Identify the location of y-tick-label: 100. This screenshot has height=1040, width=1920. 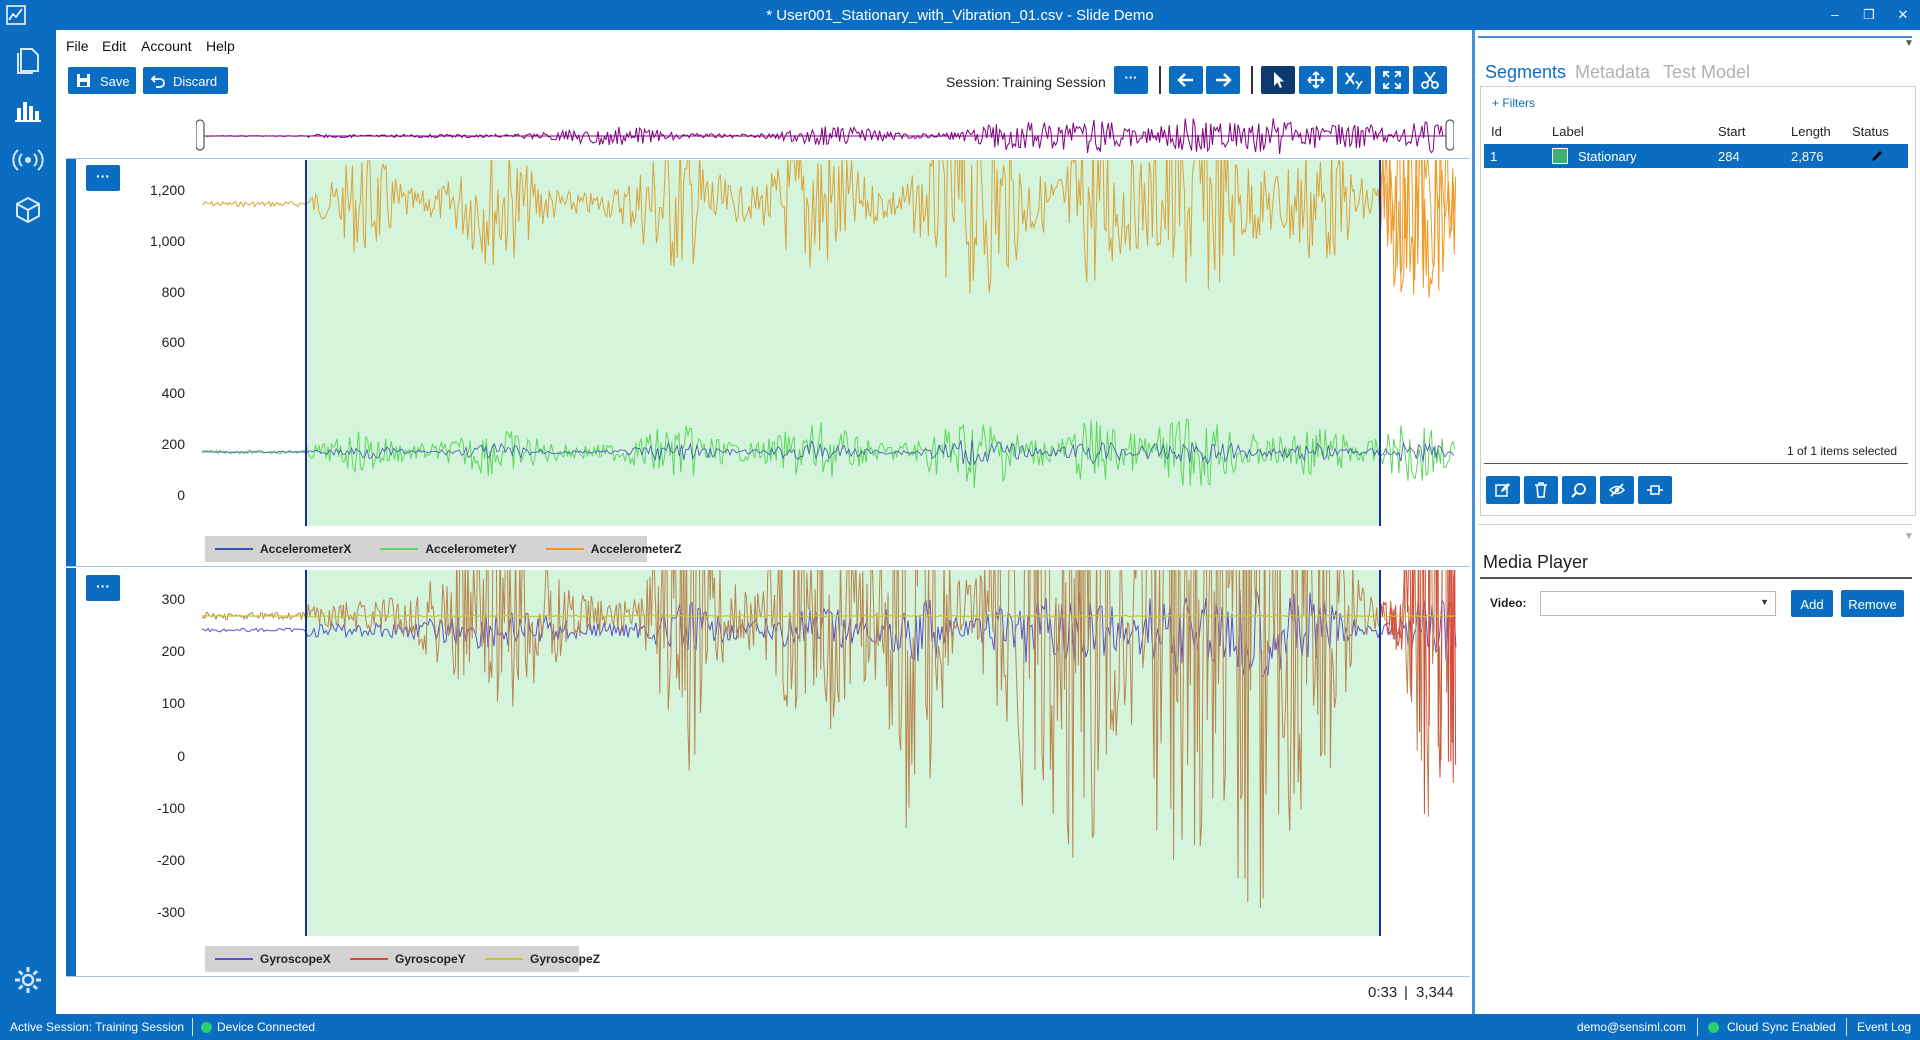
(173, 703).